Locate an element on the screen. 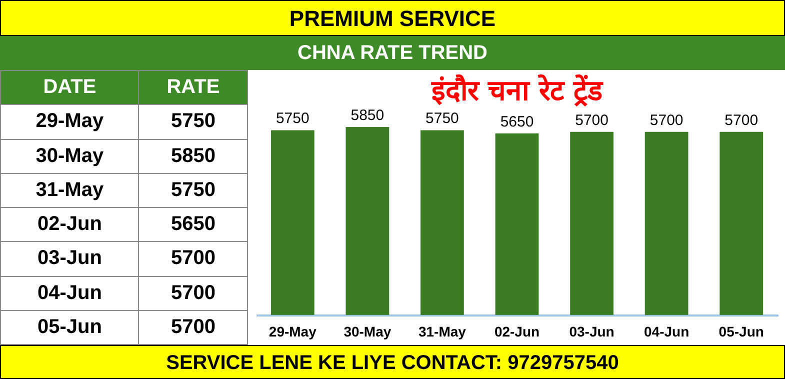 The image size is (785, 379). x-tick-label: 02-Jun is located at coordinates (517, 332).